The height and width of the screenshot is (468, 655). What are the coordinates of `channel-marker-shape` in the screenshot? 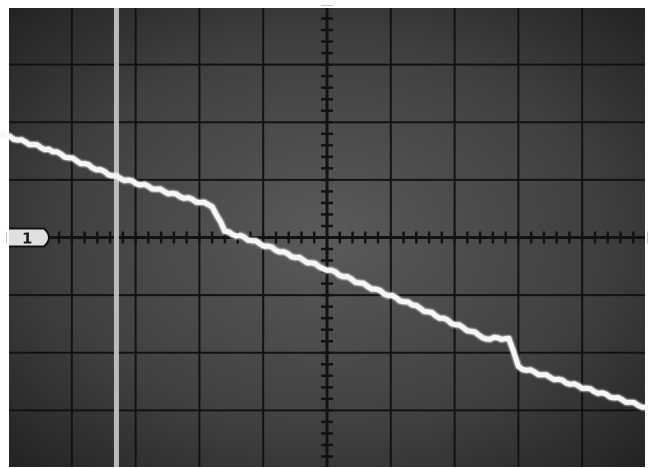 It's located at (28, 237).